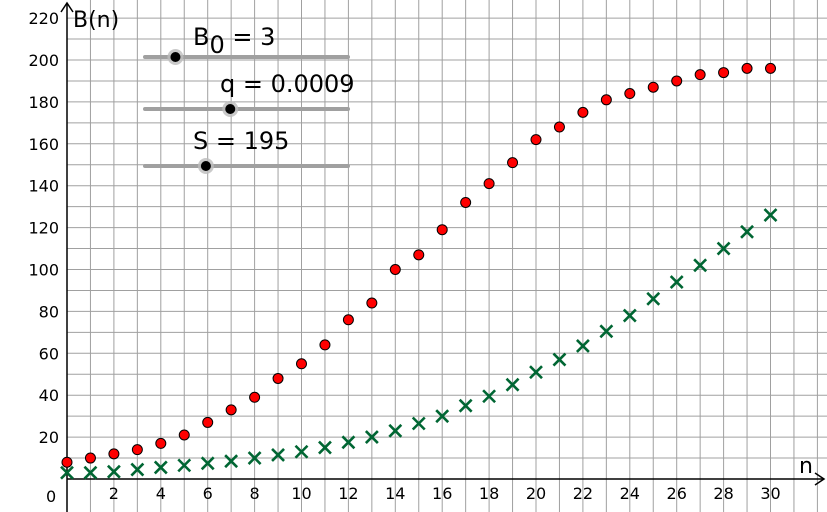 This screenshot has width=827, height=512. Describe the element at coordinates (49, 395) in the screenshot. I see `y-tick-label: 40` at that location.